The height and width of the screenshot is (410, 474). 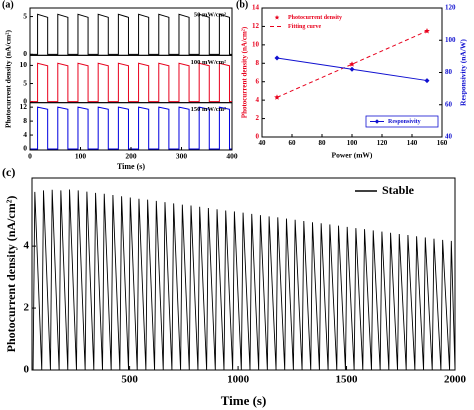 I want to click on x-tick-label: 40, so click(x=263, y=143).